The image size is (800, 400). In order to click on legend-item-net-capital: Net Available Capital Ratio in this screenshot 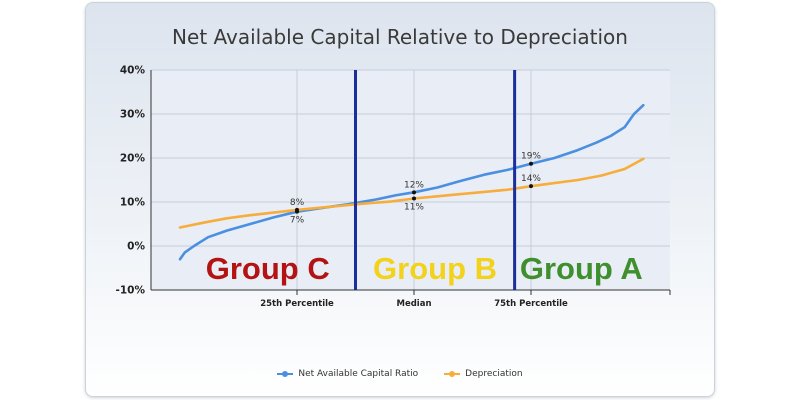, I will do `click(347, 374)`.